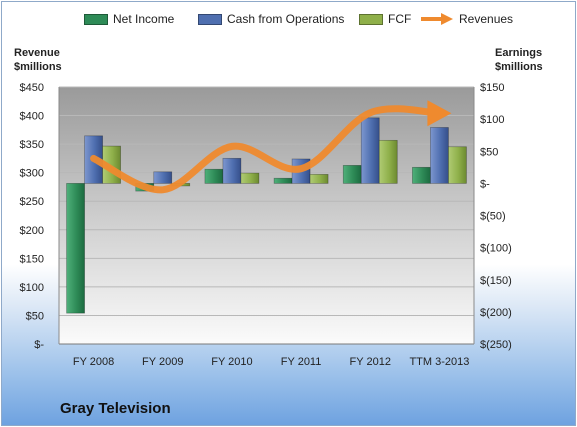 The image size is (577, 427). Describe the element at coordinates (385, 19) in the screenshot. I see `legend-fcf: FCF` at that location.